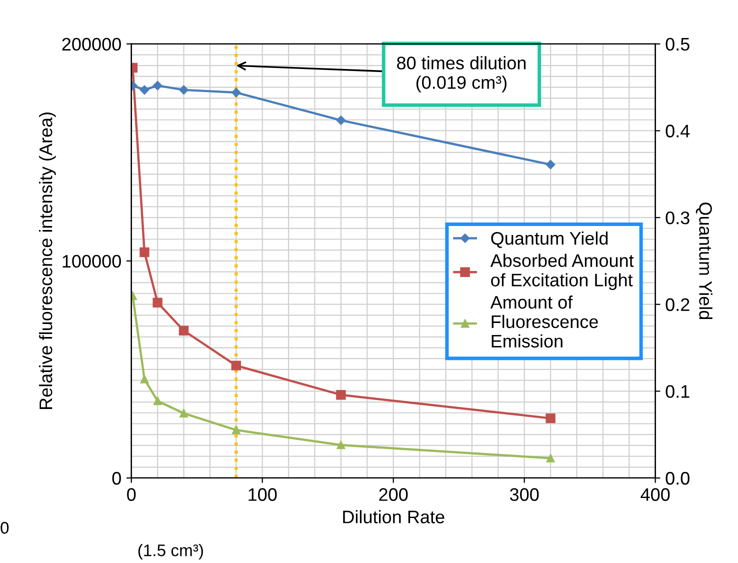  Describe the element at coordinates (393, 494) in the screenshot. I see `x-tick-label: 200` at that location.